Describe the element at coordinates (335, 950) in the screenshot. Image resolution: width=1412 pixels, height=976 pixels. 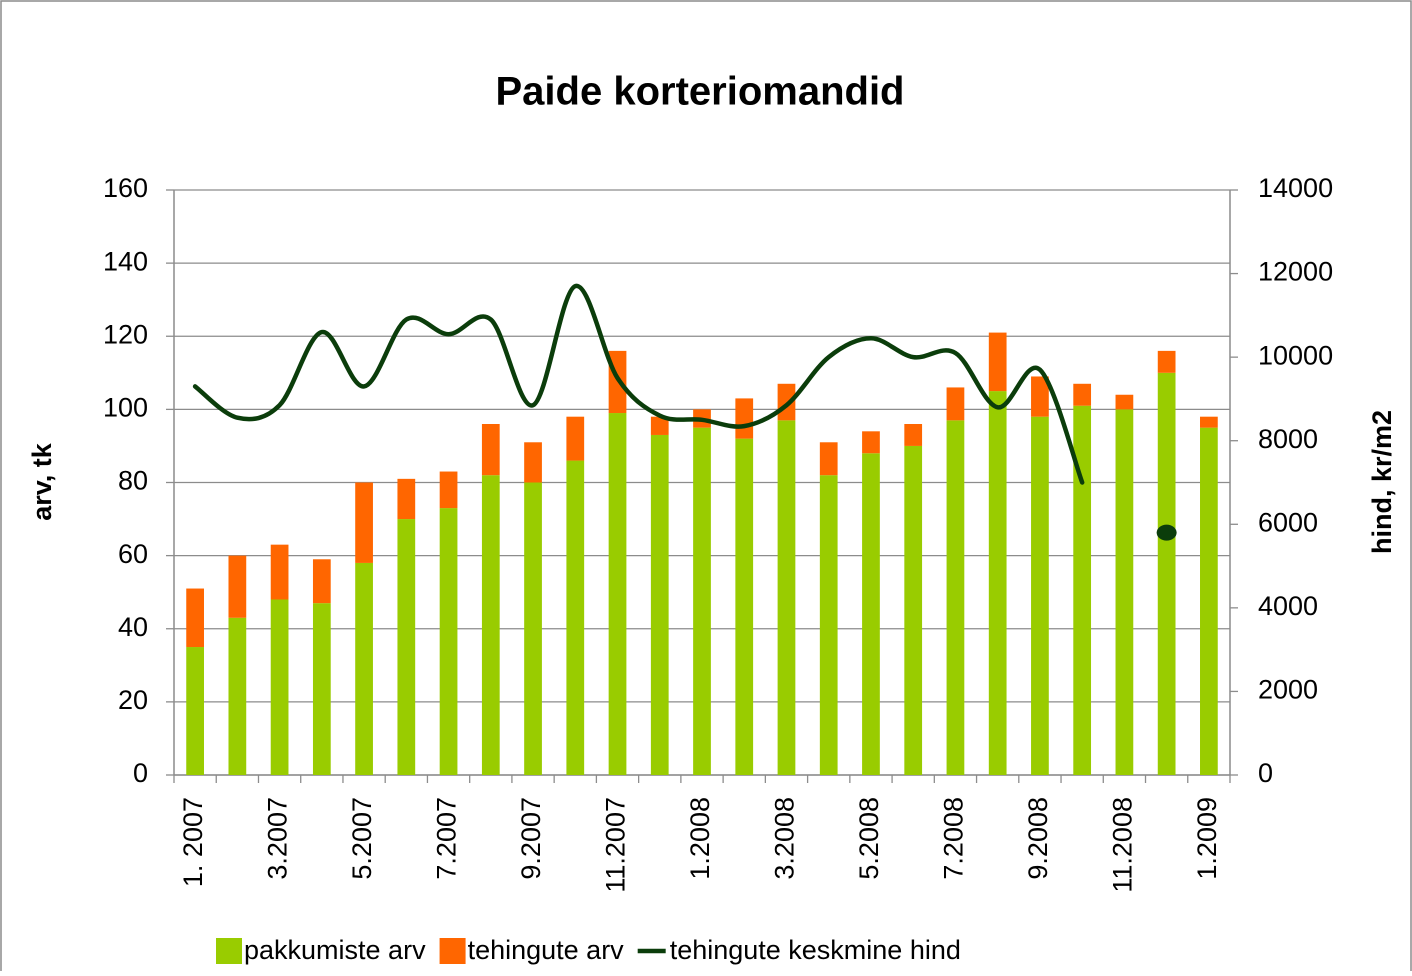
I see `legend-label: pakkumiste arv` at that location.